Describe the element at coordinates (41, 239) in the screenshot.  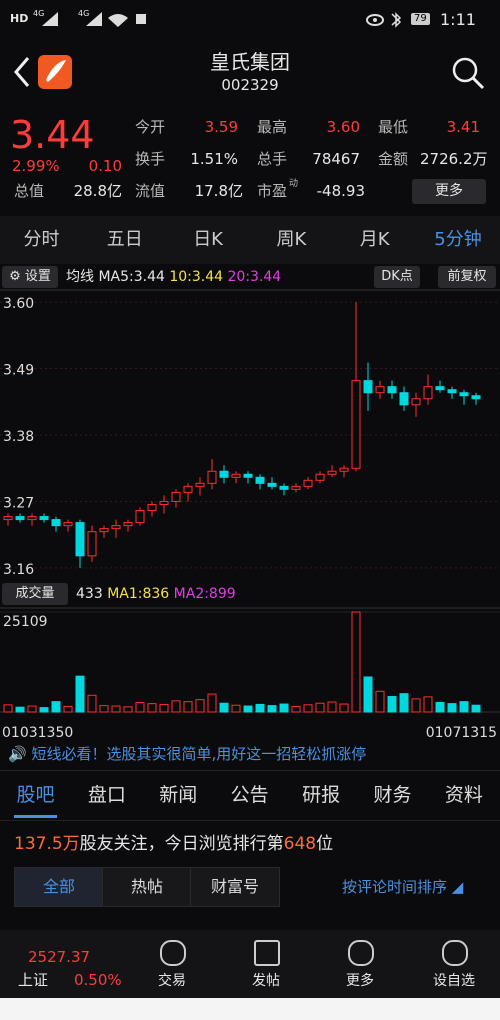
I see `period-tab: 分时` at that location.